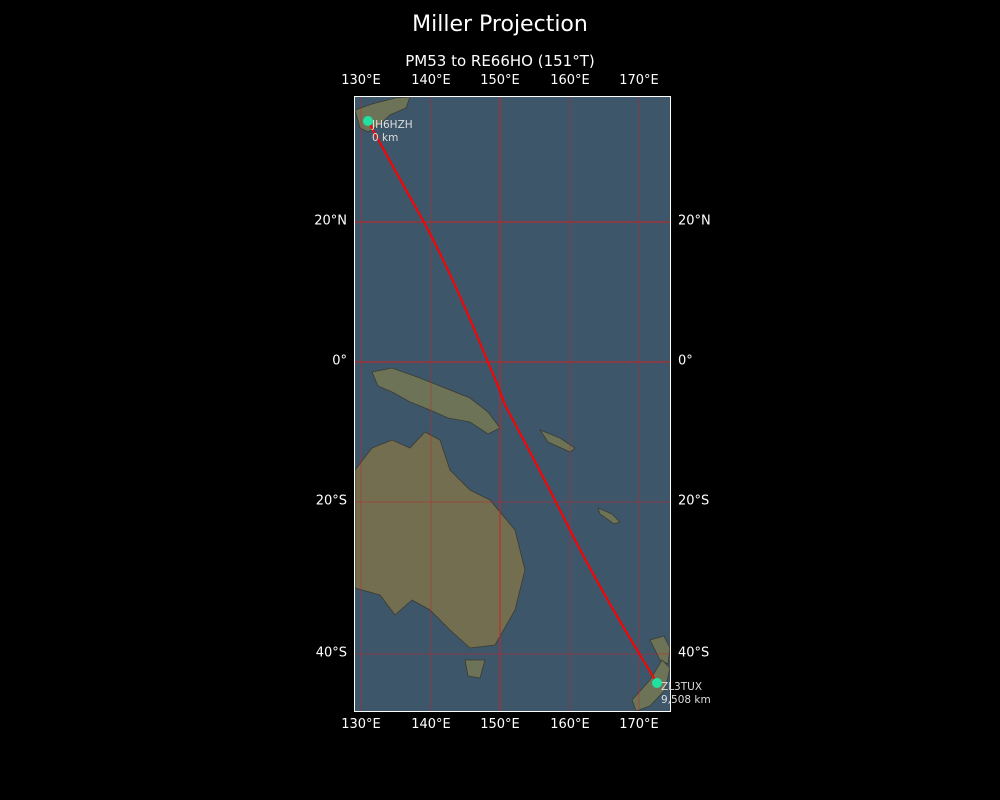 The image size is (1000, 800). I want to click on land-australia, so click(440, 540).